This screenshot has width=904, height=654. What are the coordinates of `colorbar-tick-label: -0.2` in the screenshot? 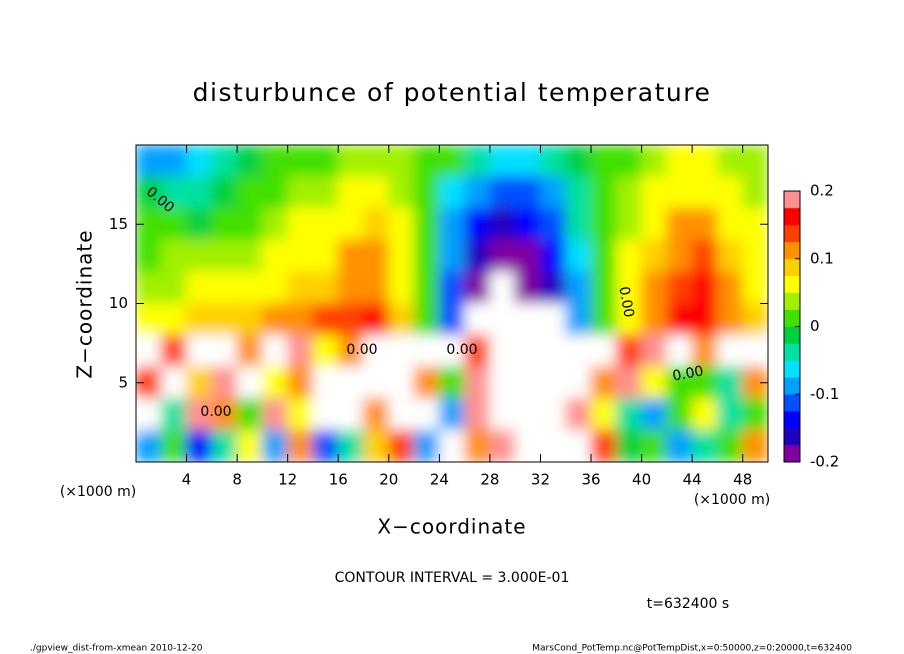 It's located at (824, 462).